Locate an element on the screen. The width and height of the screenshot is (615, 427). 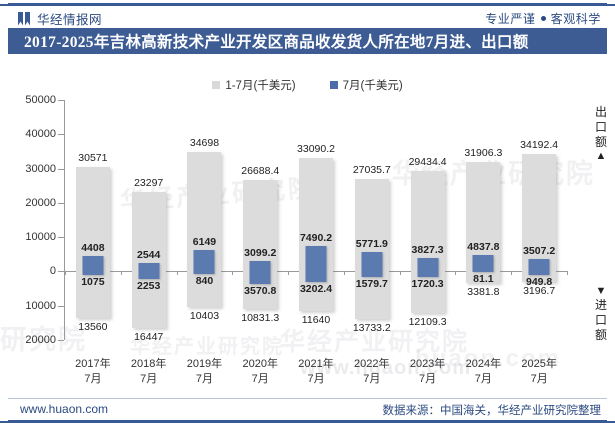
bar-label-cumulative-export: 31906.3 is located at coordinates (483, 153).